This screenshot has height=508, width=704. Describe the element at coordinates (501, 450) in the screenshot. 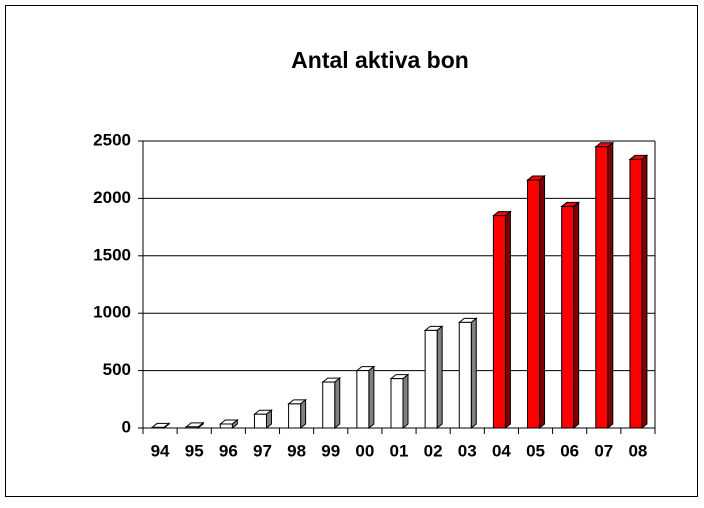

I see `x-tick-label: 04` at that location.